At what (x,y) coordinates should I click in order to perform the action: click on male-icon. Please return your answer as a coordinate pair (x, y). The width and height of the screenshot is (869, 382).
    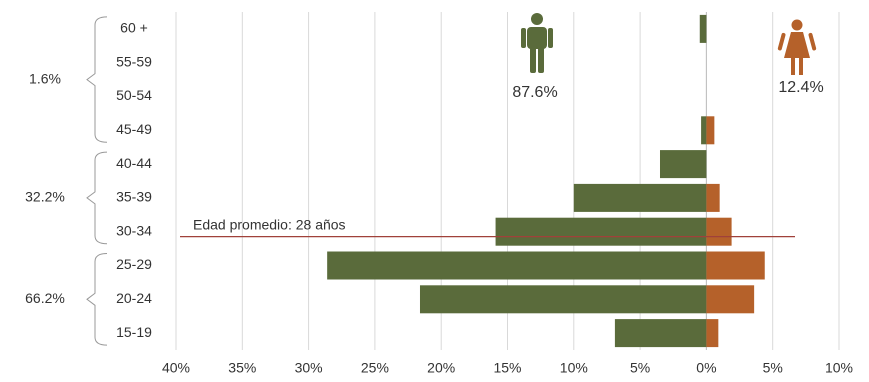
    Looking at the image, I should click on (537, 43).